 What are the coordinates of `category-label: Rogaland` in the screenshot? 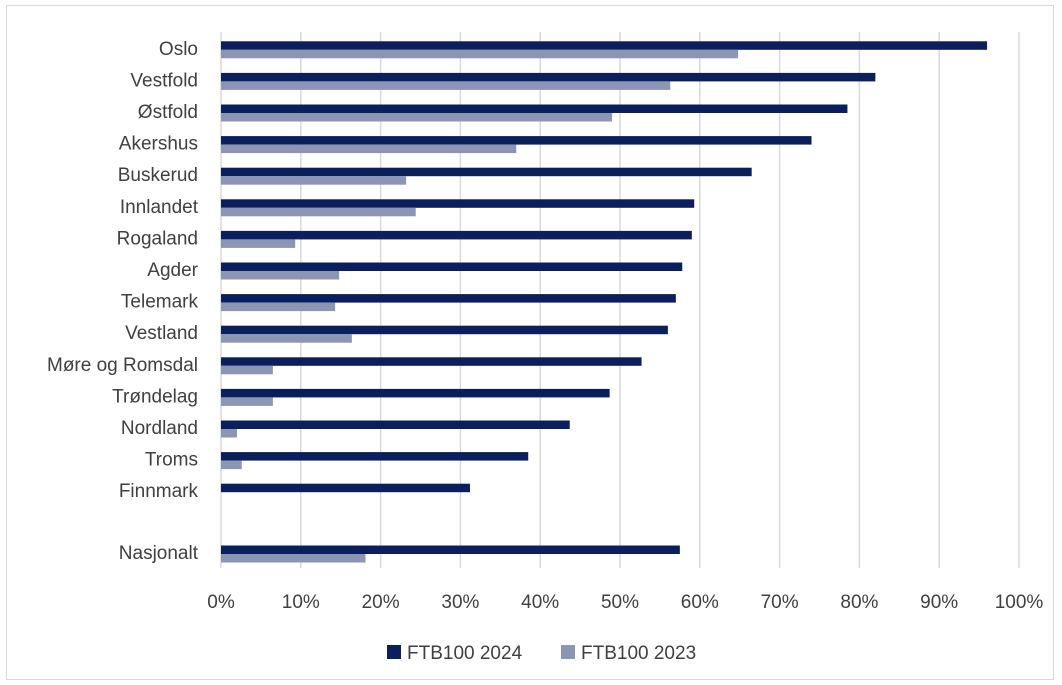 It's located at (157, 238).